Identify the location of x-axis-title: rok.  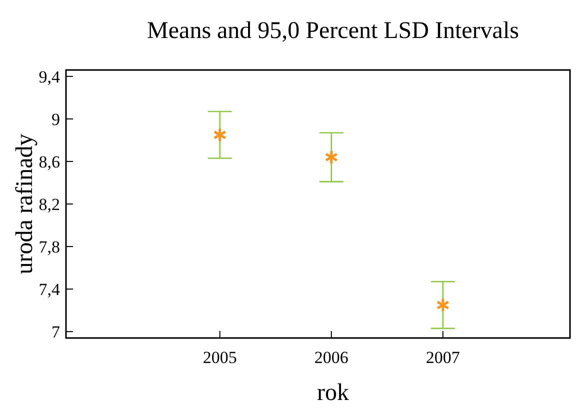
(333, 393).